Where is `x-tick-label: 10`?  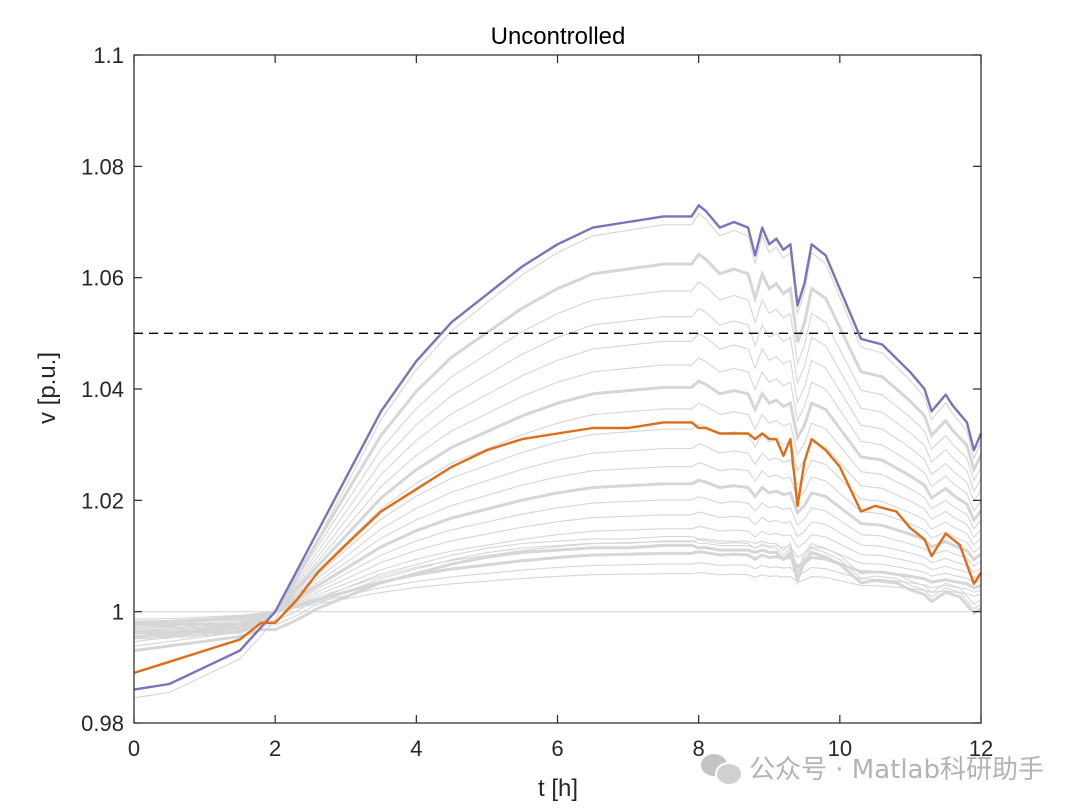 x-tick-label: 10 is located at coordinates (840, 748).